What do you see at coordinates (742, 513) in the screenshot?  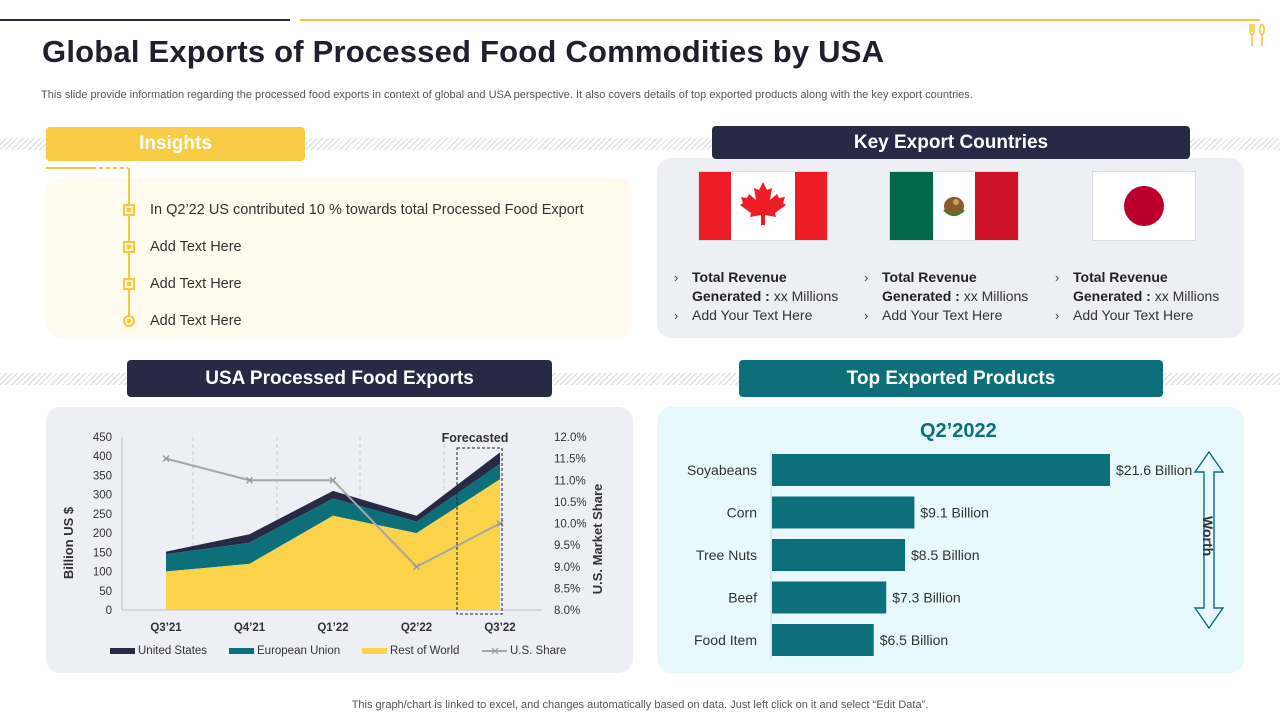 I see `bar-category-label: Corn` at bounding box center [742, 513].